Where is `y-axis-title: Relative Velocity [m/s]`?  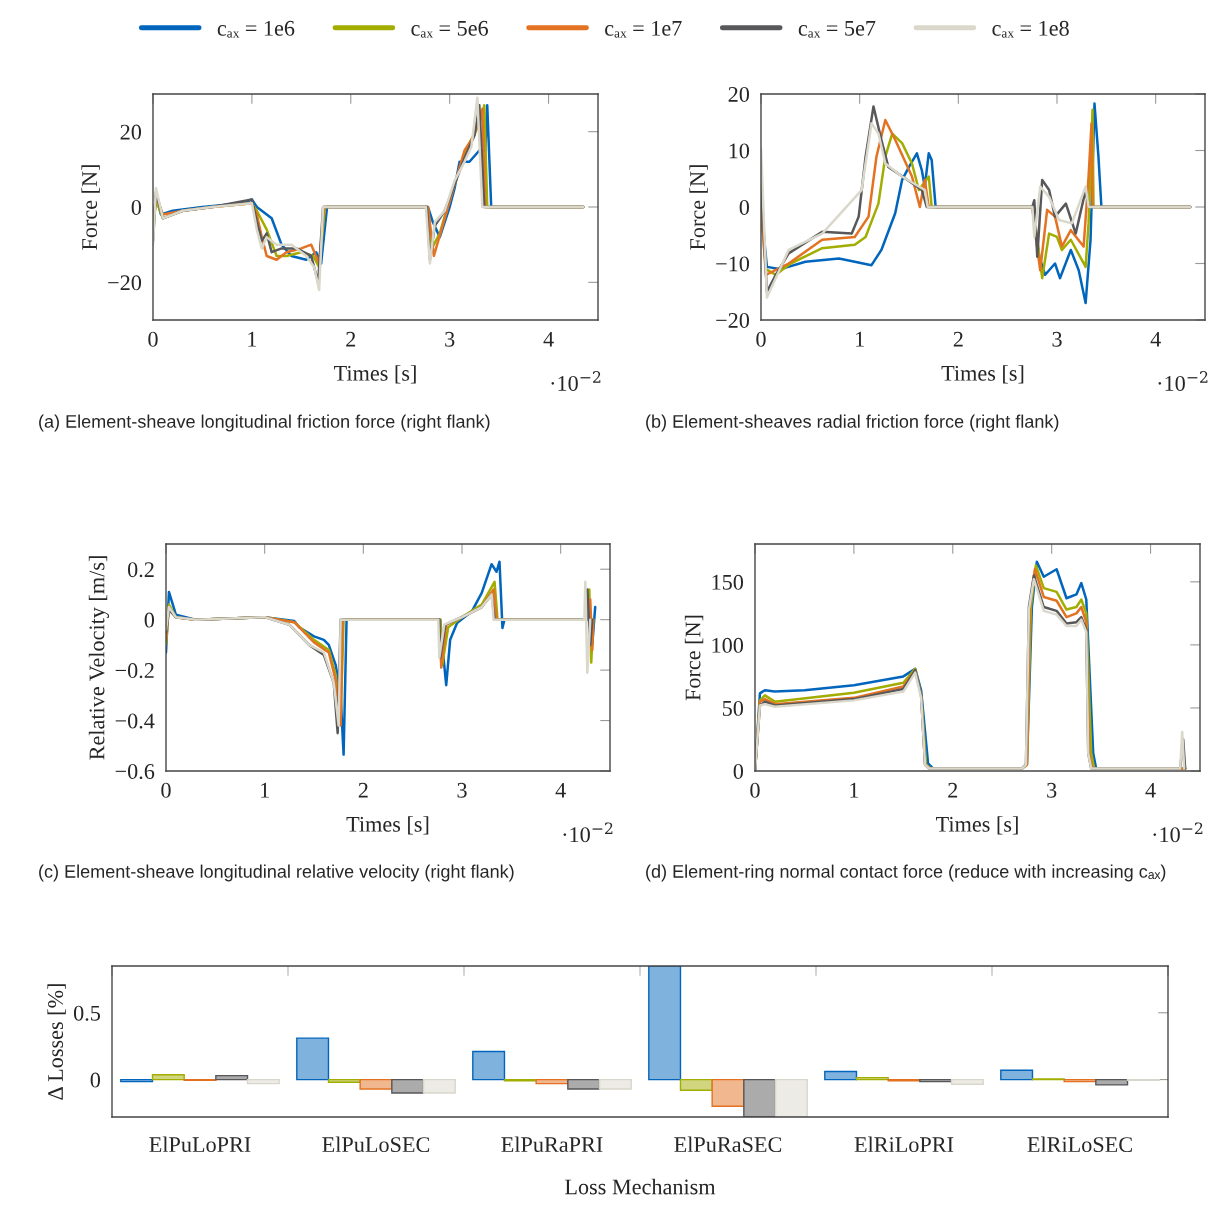 y-axis-title: Relative Velocity [m/s] is located at coordinates (99, 658).